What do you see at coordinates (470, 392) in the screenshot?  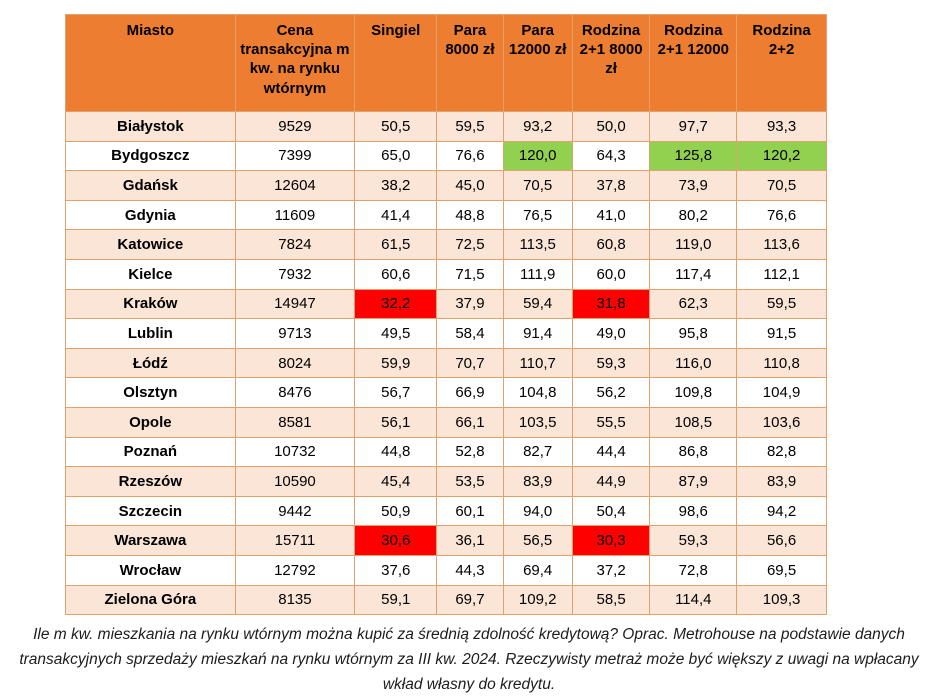 I see `value-cell: 66,9` at bounding box center [470, 392].